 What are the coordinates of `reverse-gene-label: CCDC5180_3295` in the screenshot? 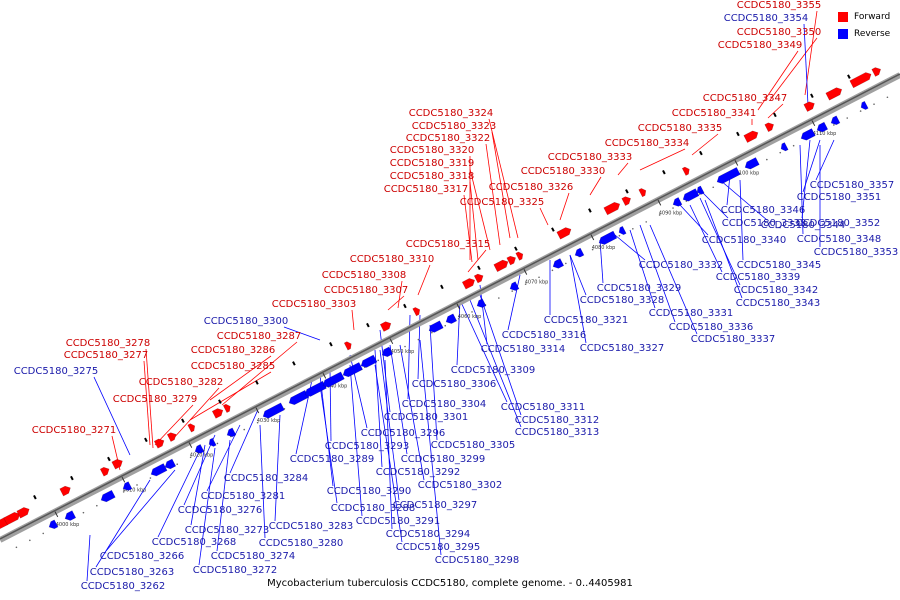 It's located at (438, 547).